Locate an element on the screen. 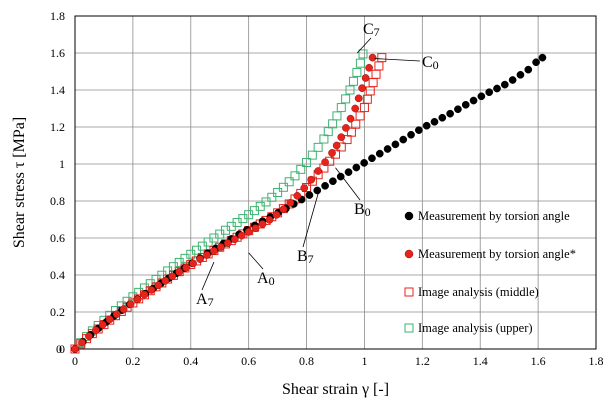 This screenshot has height=403, width=614. x-tick-label: 0.4 is located at coordinates (190, 361).